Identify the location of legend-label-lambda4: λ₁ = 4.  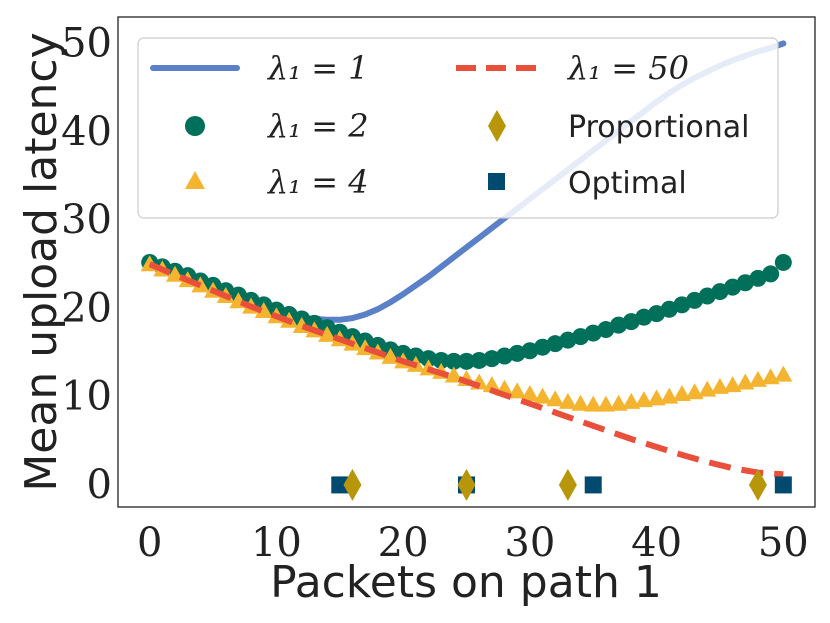
(317, 182).